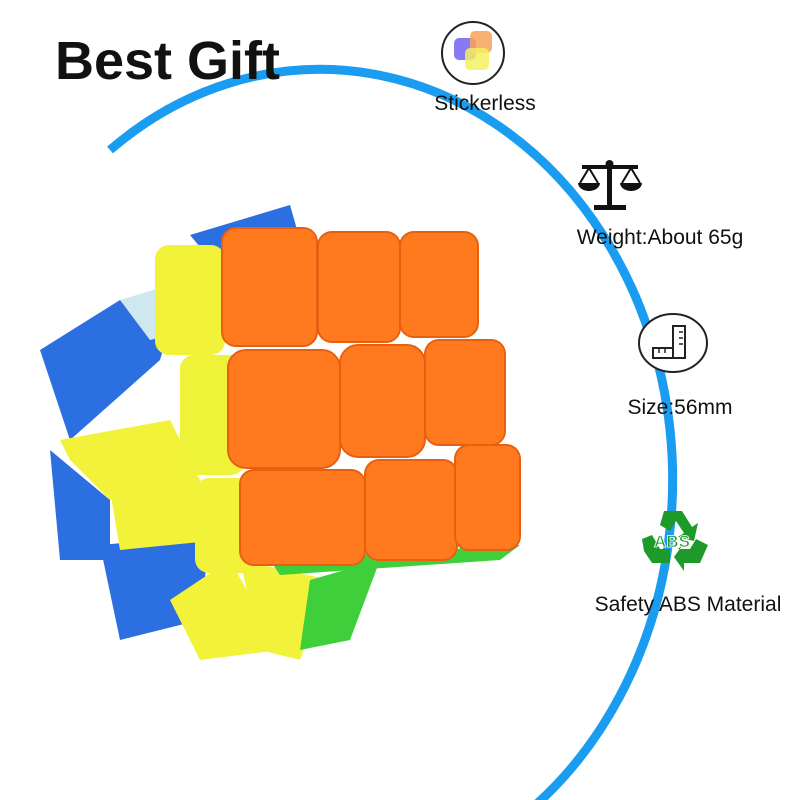 Image resolution: width=800 pixels, height=800 pixels. I want to click on abs-icon-text: ABS, so click(672, 541).